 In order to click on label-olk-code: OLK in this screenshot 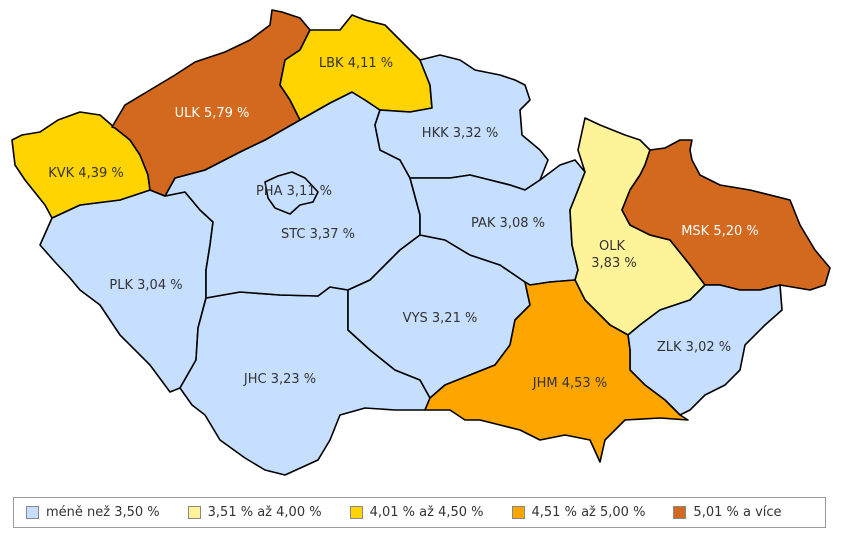, I will do `click(612, 246)`.